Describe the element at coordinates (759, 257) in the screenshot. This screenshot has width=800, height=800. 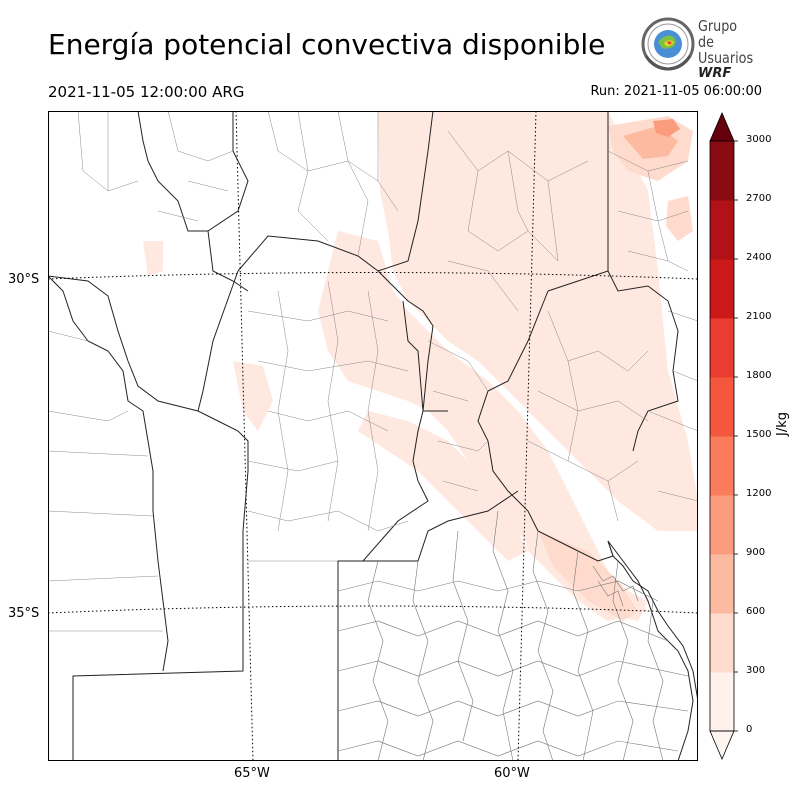
I see `colorbar-tick-label: 2400` at that location.